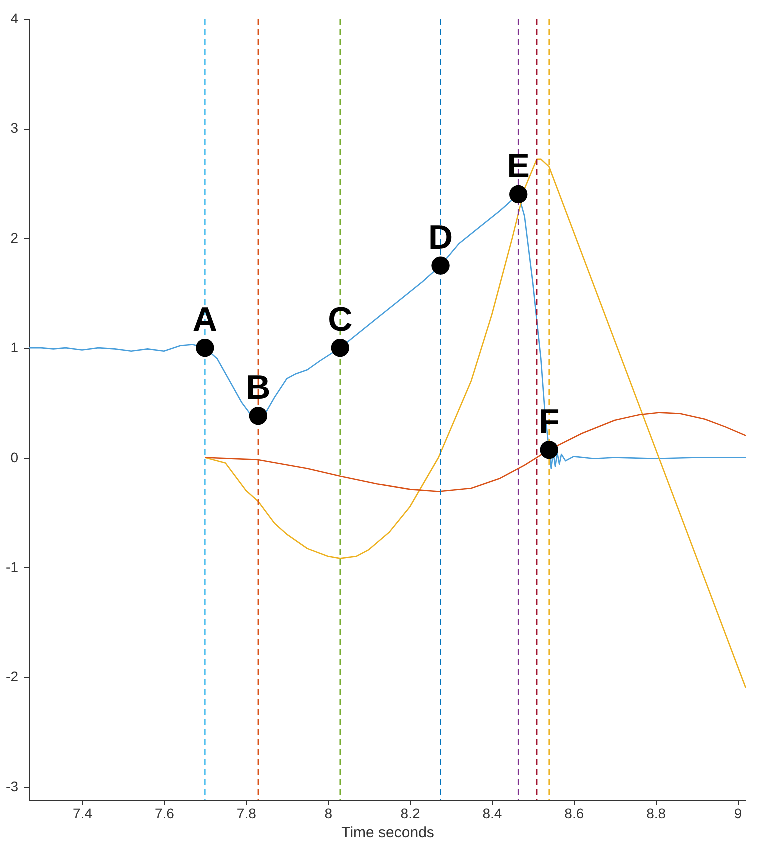 This screenshot has height=855, width=766. What do you see at coordinates (12, 676) in the screenshot?
I see `y-tick-label: -2` at bounding box center [12, 676].